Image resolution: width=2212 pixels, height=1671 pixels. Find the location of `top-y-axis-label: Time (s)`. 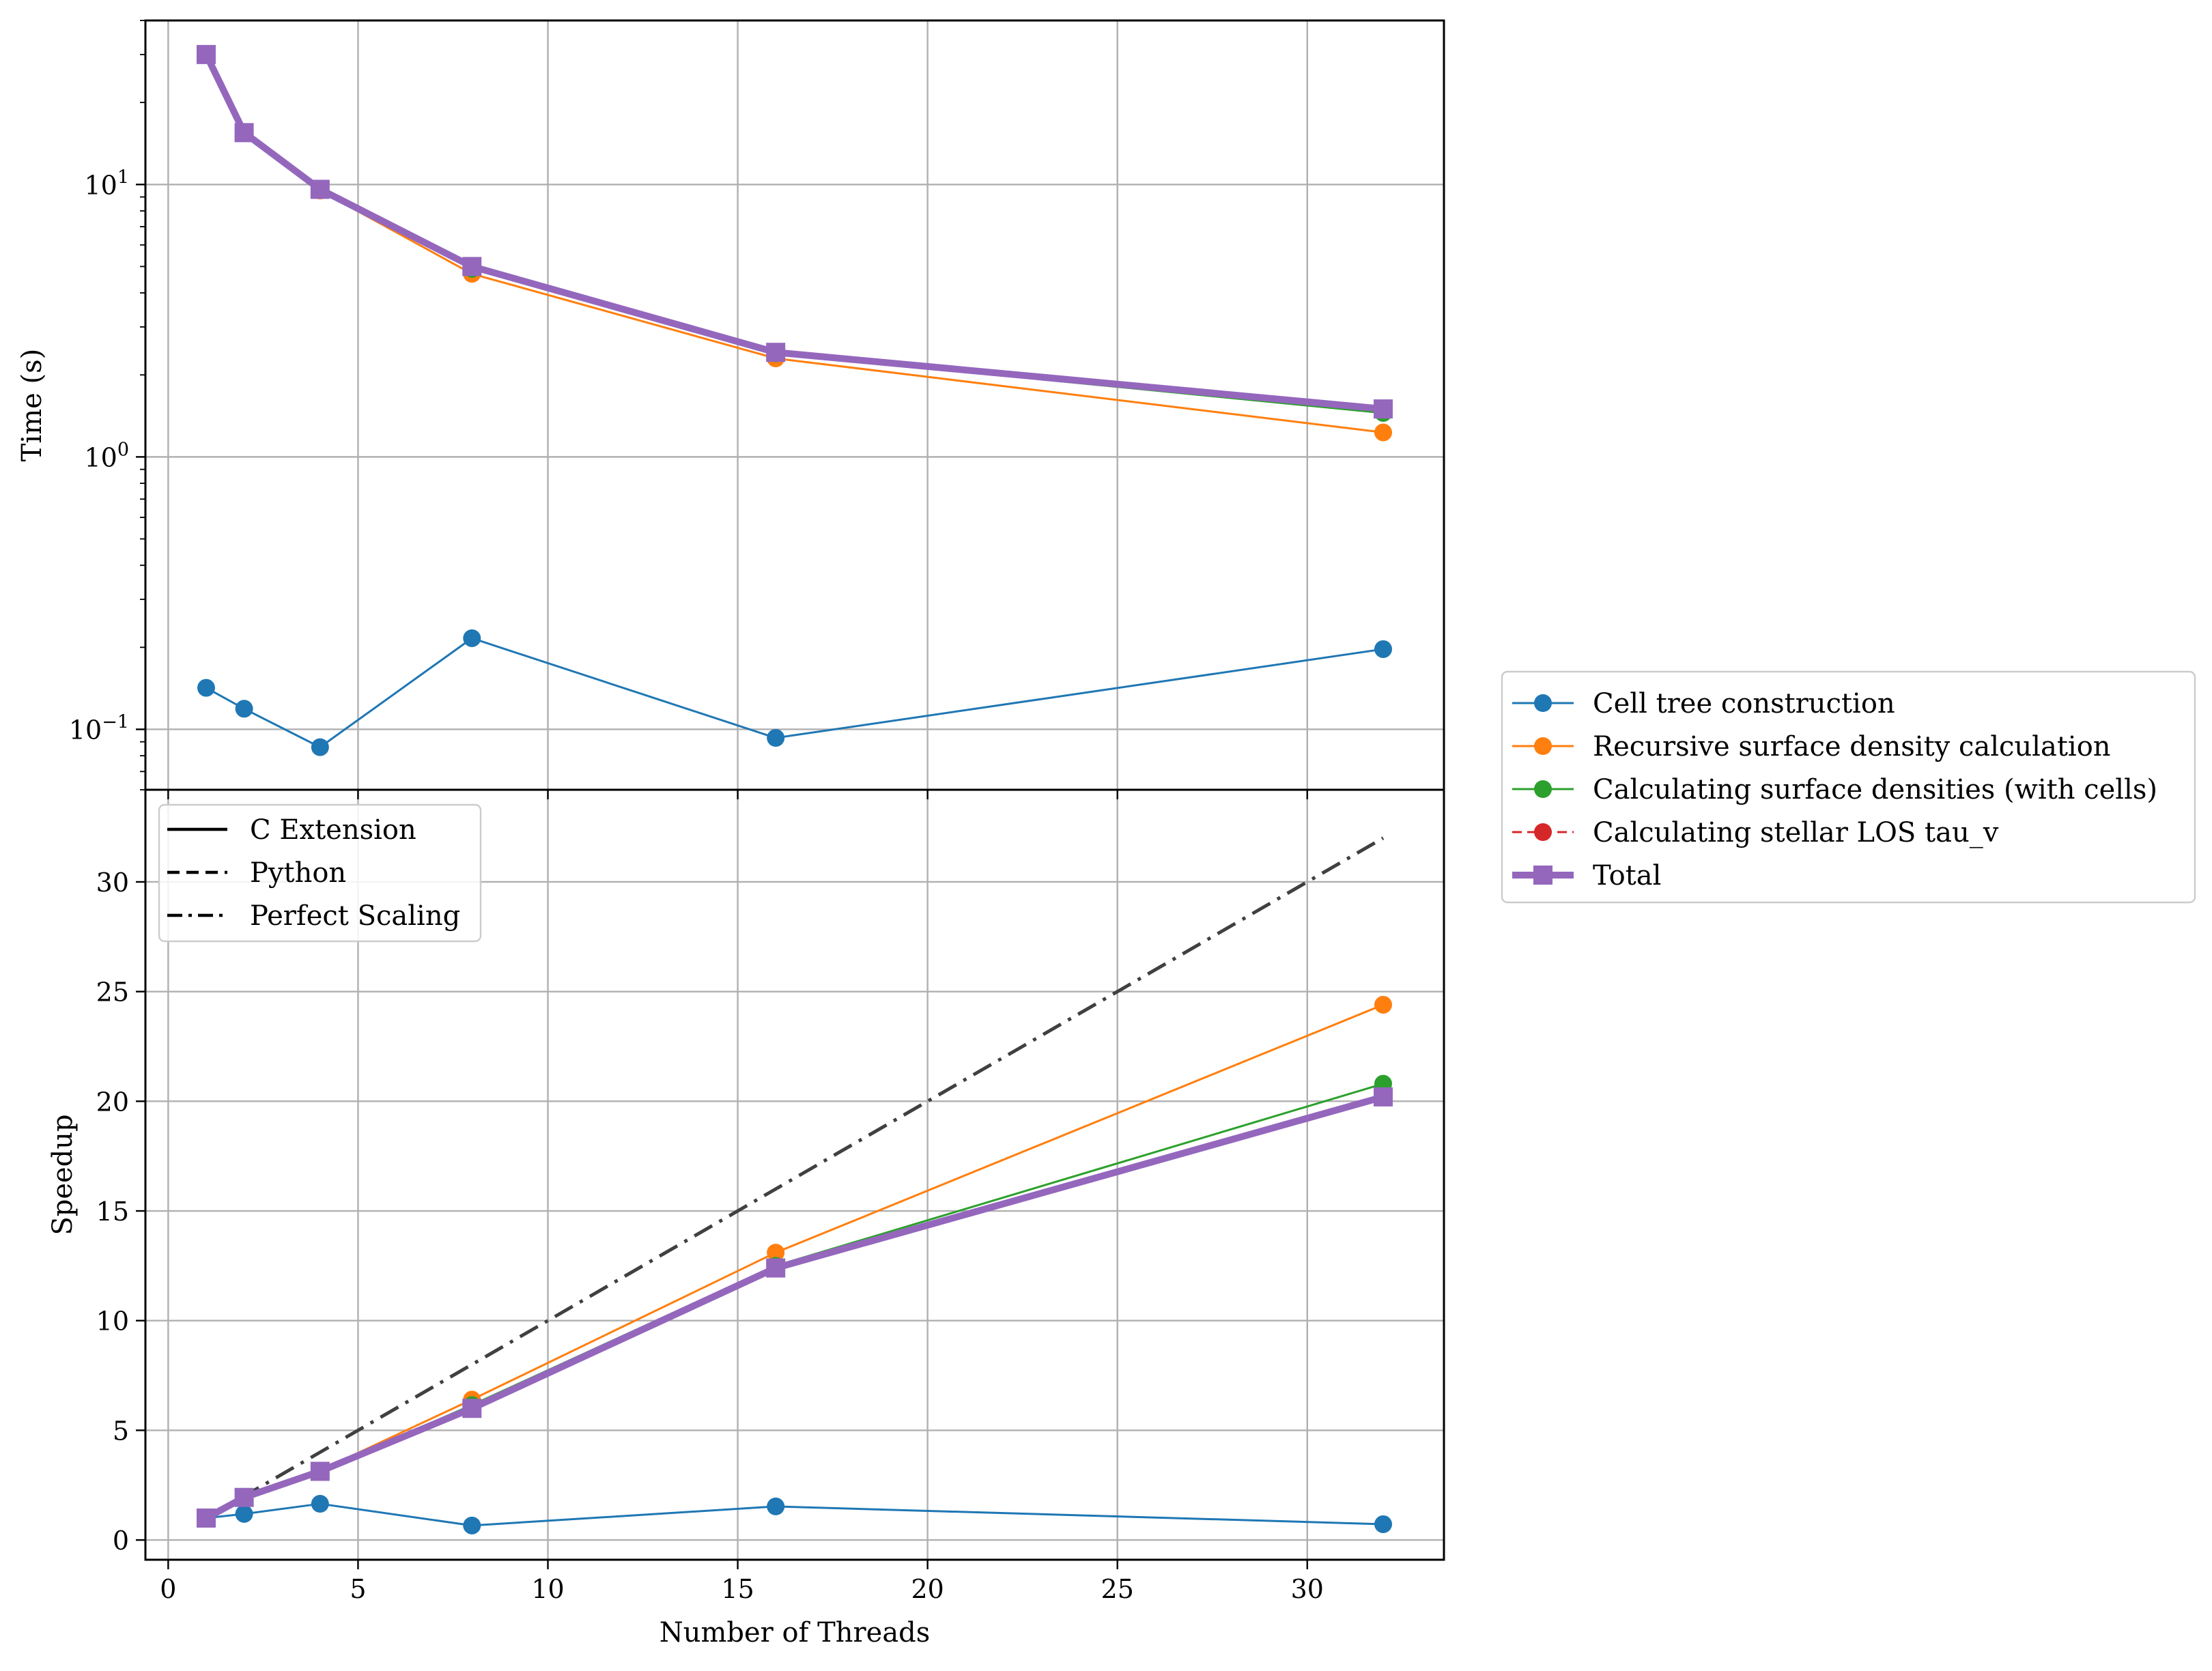

top-y-axis-label: Time (s) is located at coordinates (32, 405).